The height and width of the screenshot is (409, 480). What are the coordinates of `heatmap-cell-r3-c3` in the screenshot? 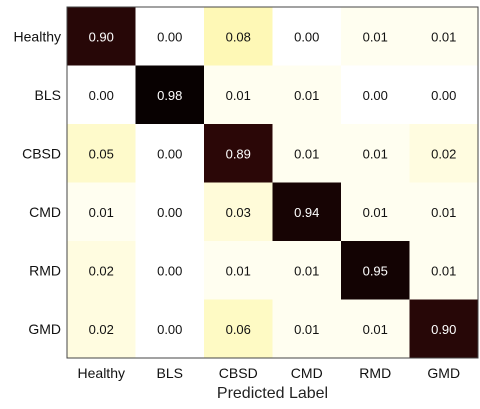 It's located at (307, 212).